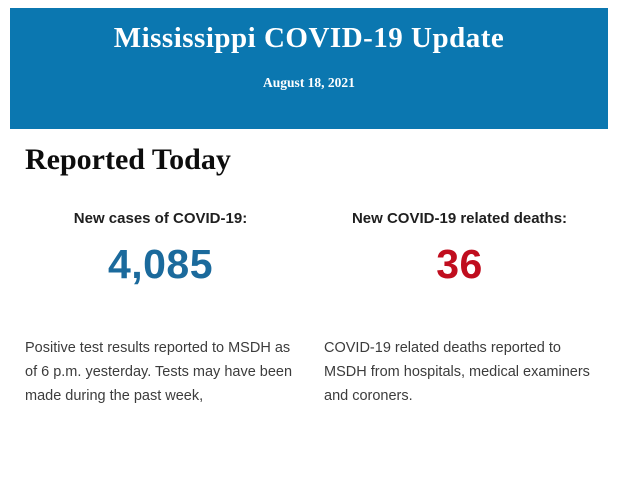 The width and height of the screenshot is (620, 483). Describe the element at coordinates (128, 159) in the screenshot. I see `section-heading: Reported Today` at that location.